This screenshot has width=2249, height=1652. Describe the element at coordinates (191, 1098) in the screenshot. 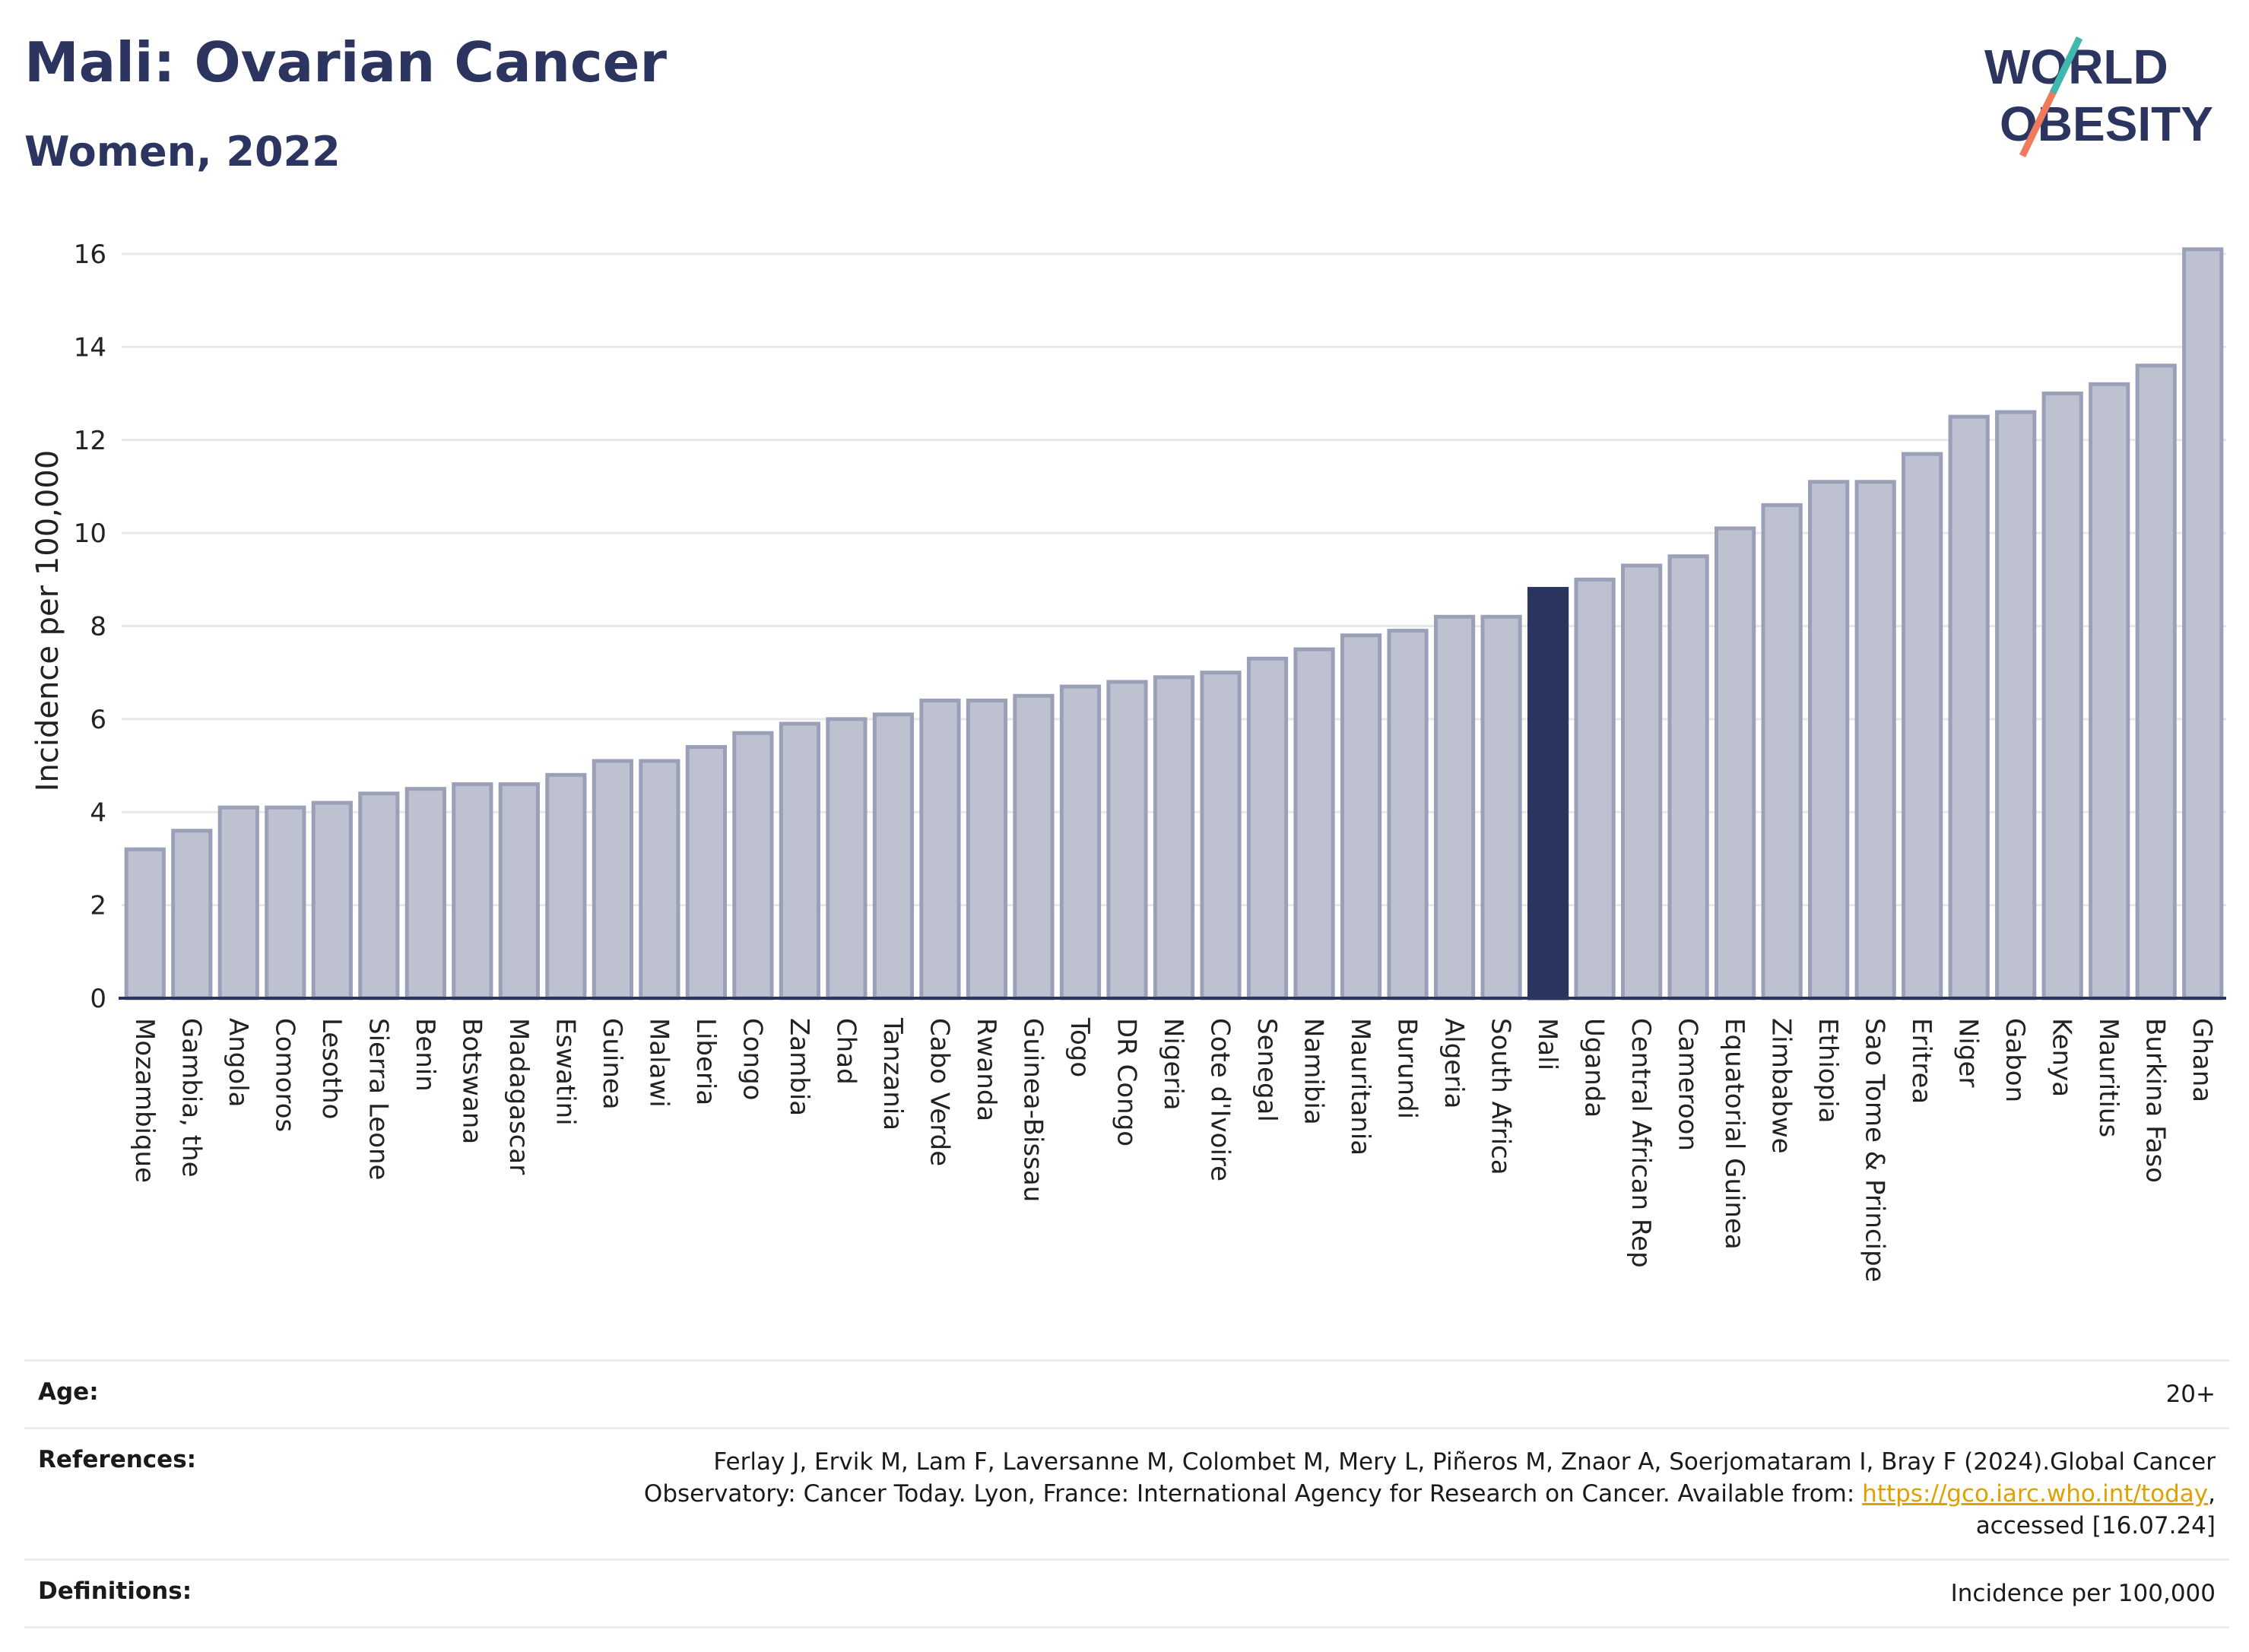

I see `x-tick-label: Gambia, the` at that location.